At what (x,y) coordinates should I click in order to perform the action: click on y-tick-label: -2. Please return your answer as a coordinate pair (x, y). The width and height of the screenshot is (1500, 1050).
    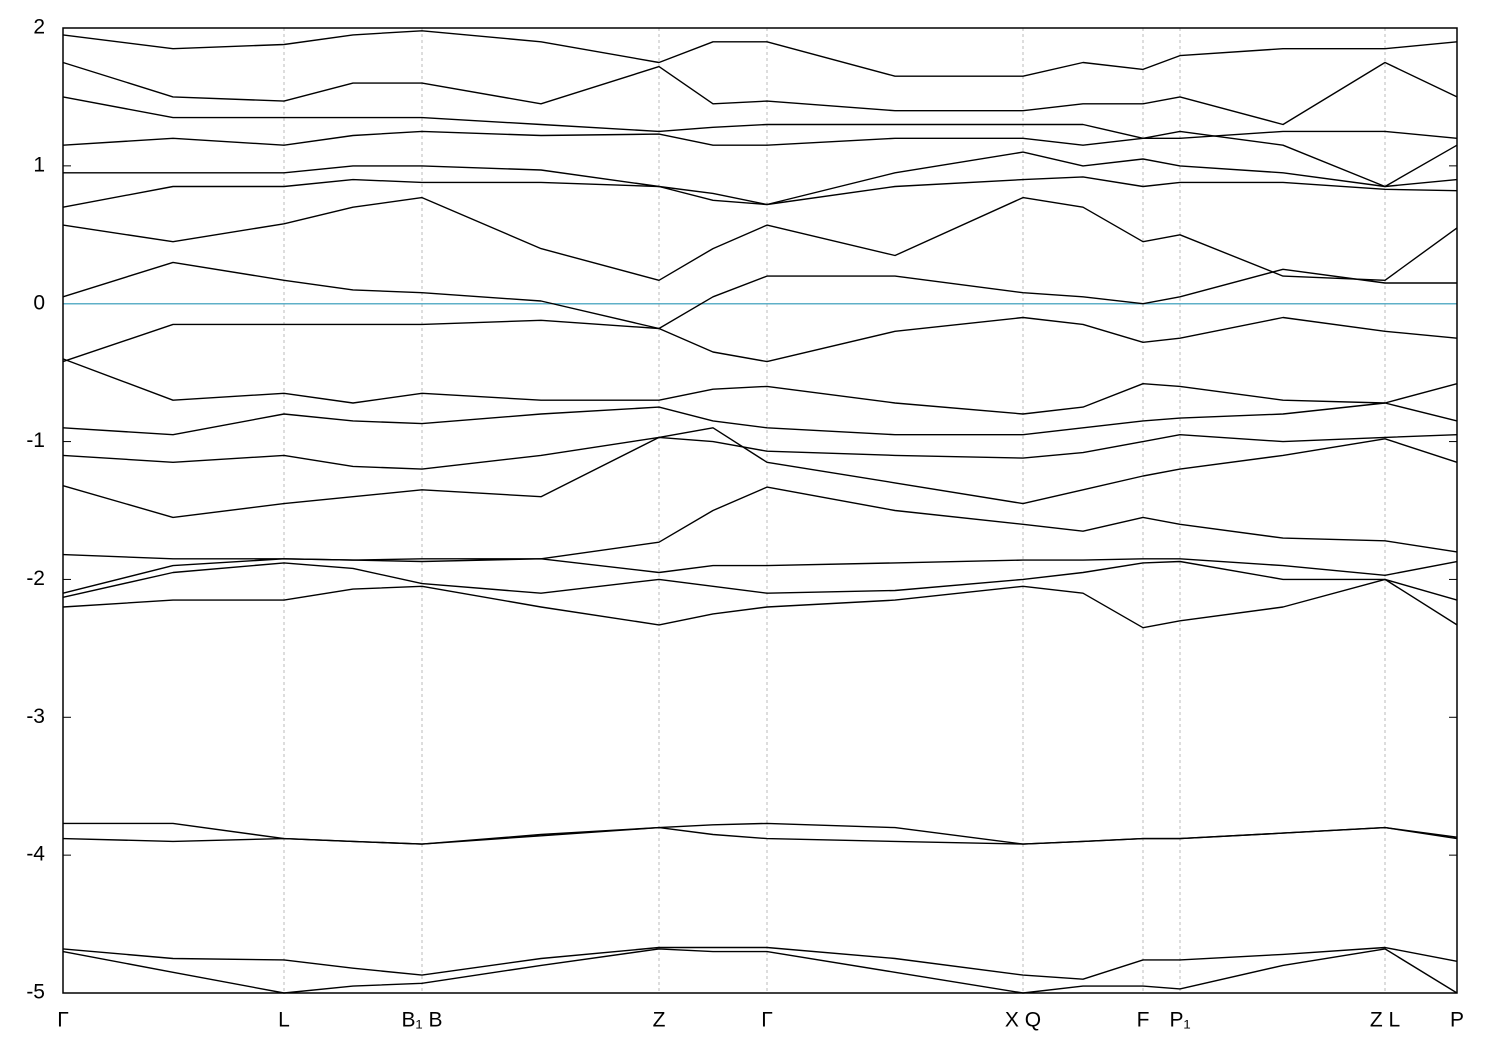
    Looking at the image, I should click on (35, 578).